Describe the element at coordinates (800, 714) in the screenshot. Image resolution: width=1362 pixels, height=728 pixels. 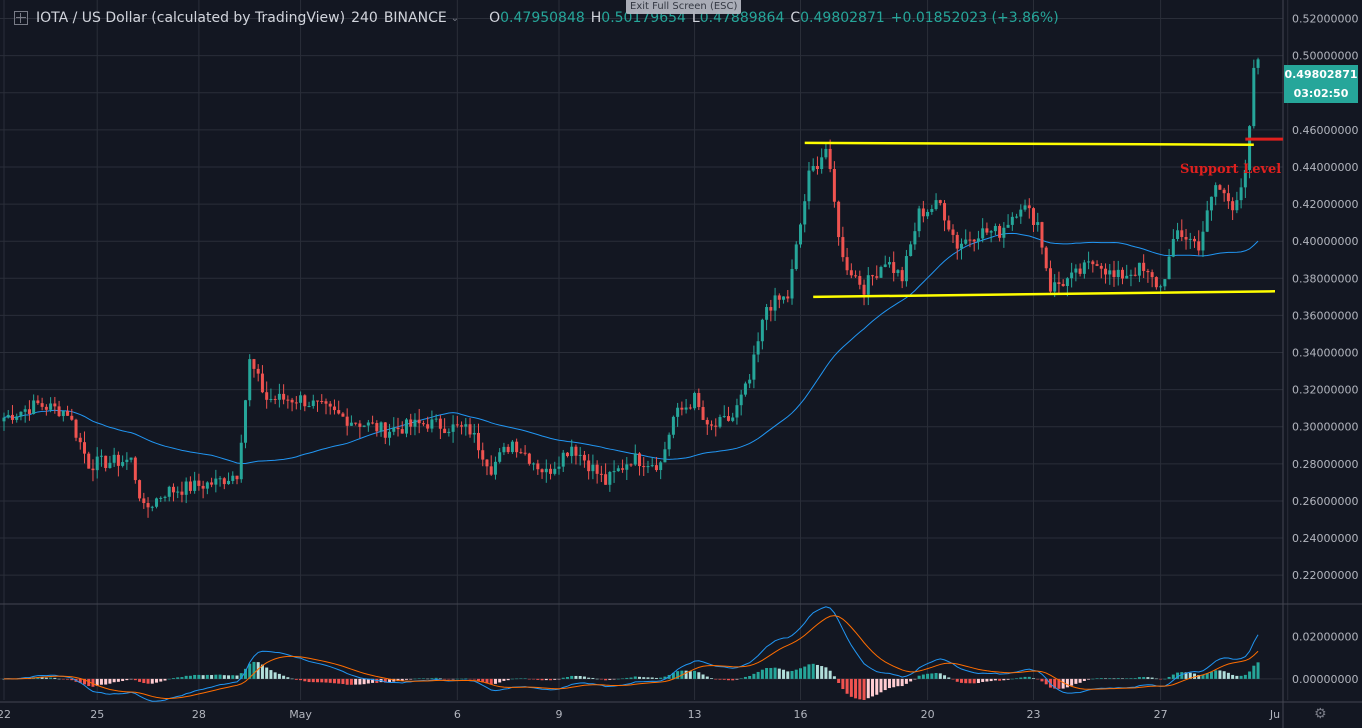
I see `date-tick-label: 16` at that location.